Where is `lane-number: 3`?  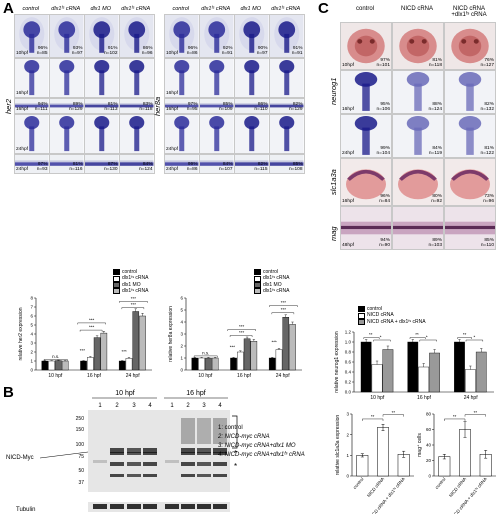
lane-number: 3 is located at coordinates (204, 406).